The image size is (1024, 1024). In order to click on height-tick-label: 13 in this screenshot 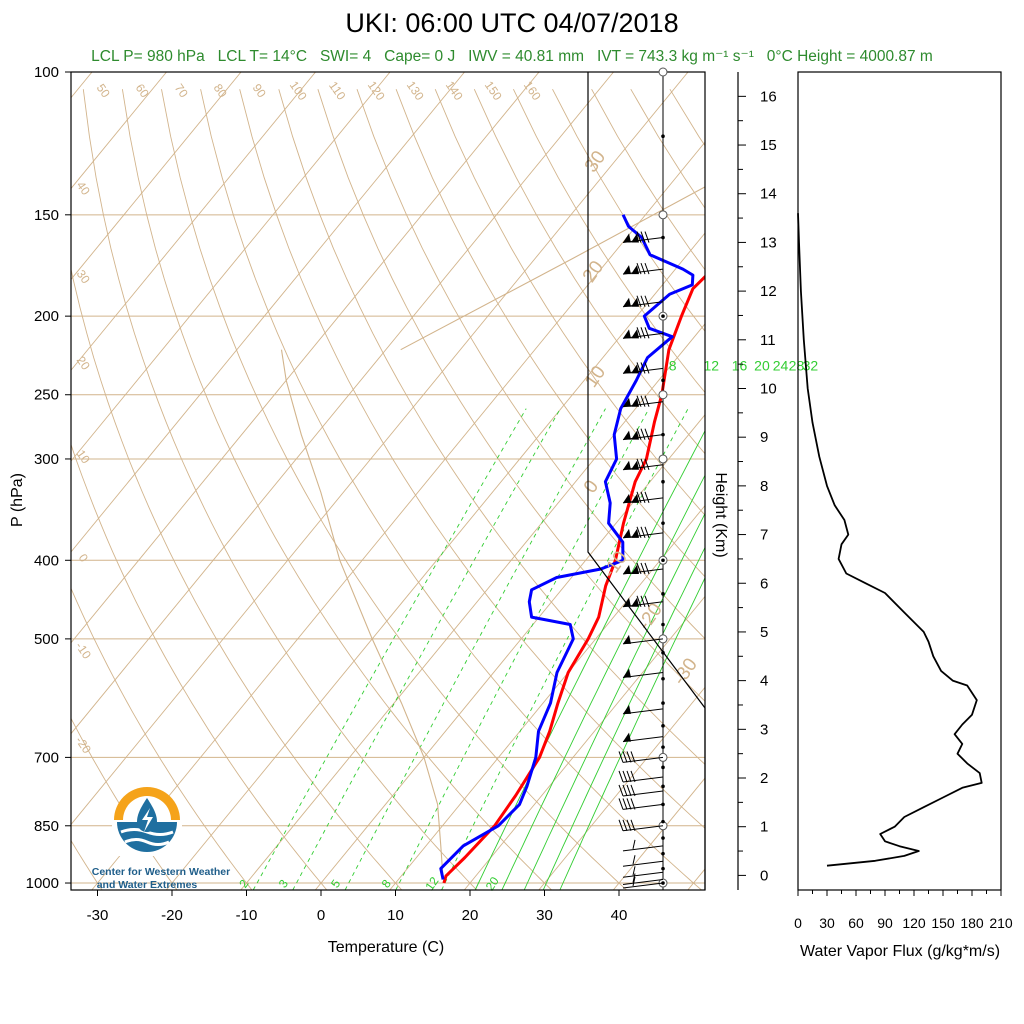, I will do `click(768, 242)`.